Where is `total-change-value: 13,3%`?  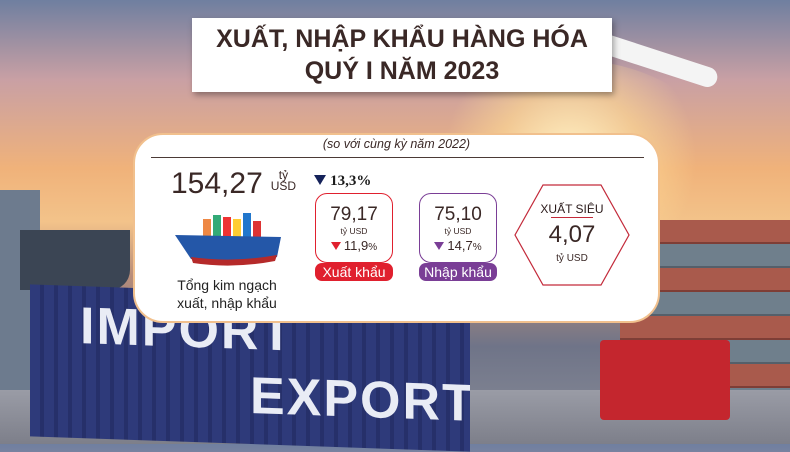
total-change-value: 13,3% is located at coordinates (351, 181).